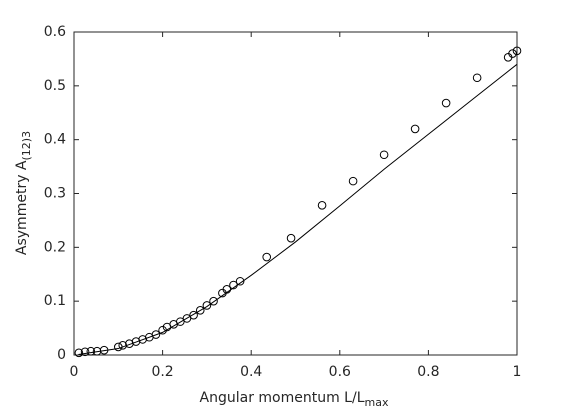 Image resolution: width=570 pixels, height=417 pixels. I want to click on x-tick-label: 0.8, so click(428, 372).